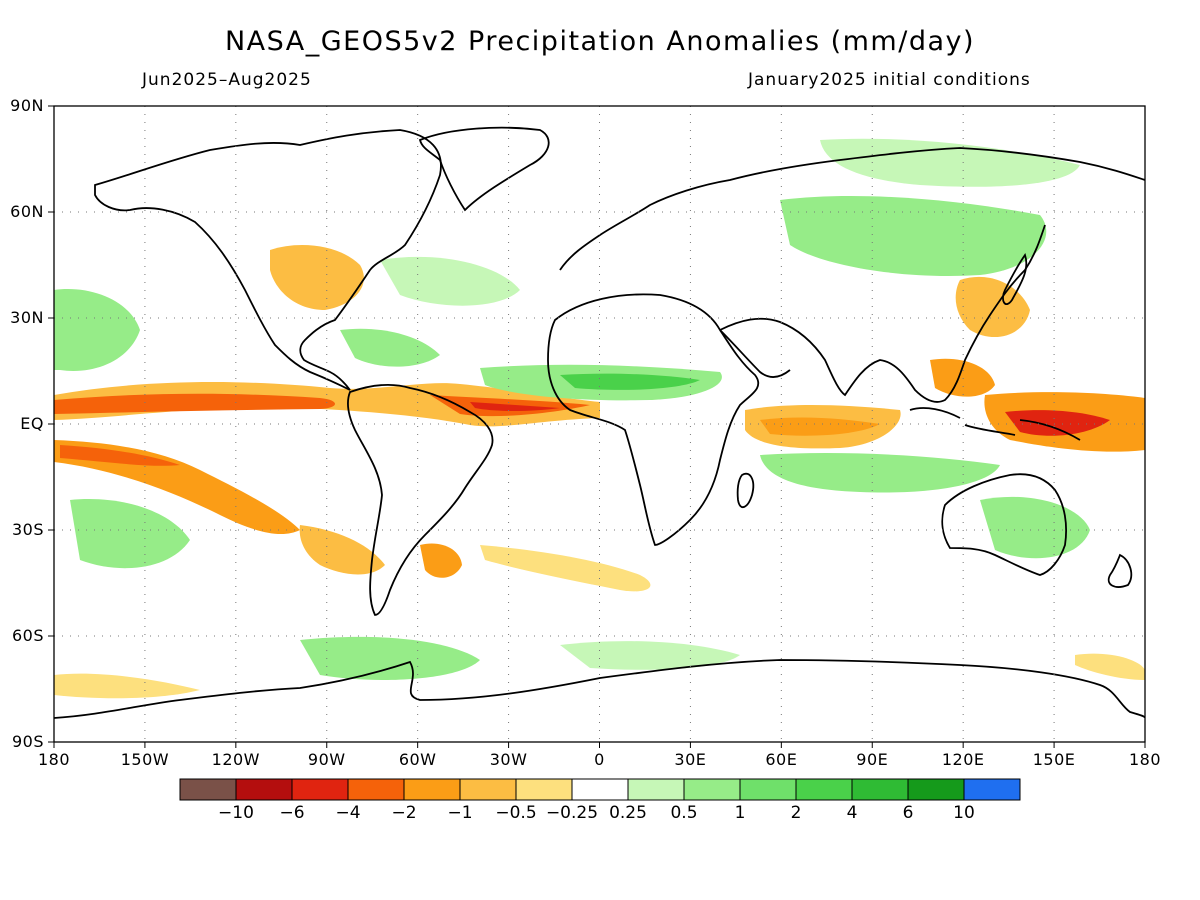 The image size is (1200, 900). I want to click on dry-band-atlantic-core, so click(515, 406).